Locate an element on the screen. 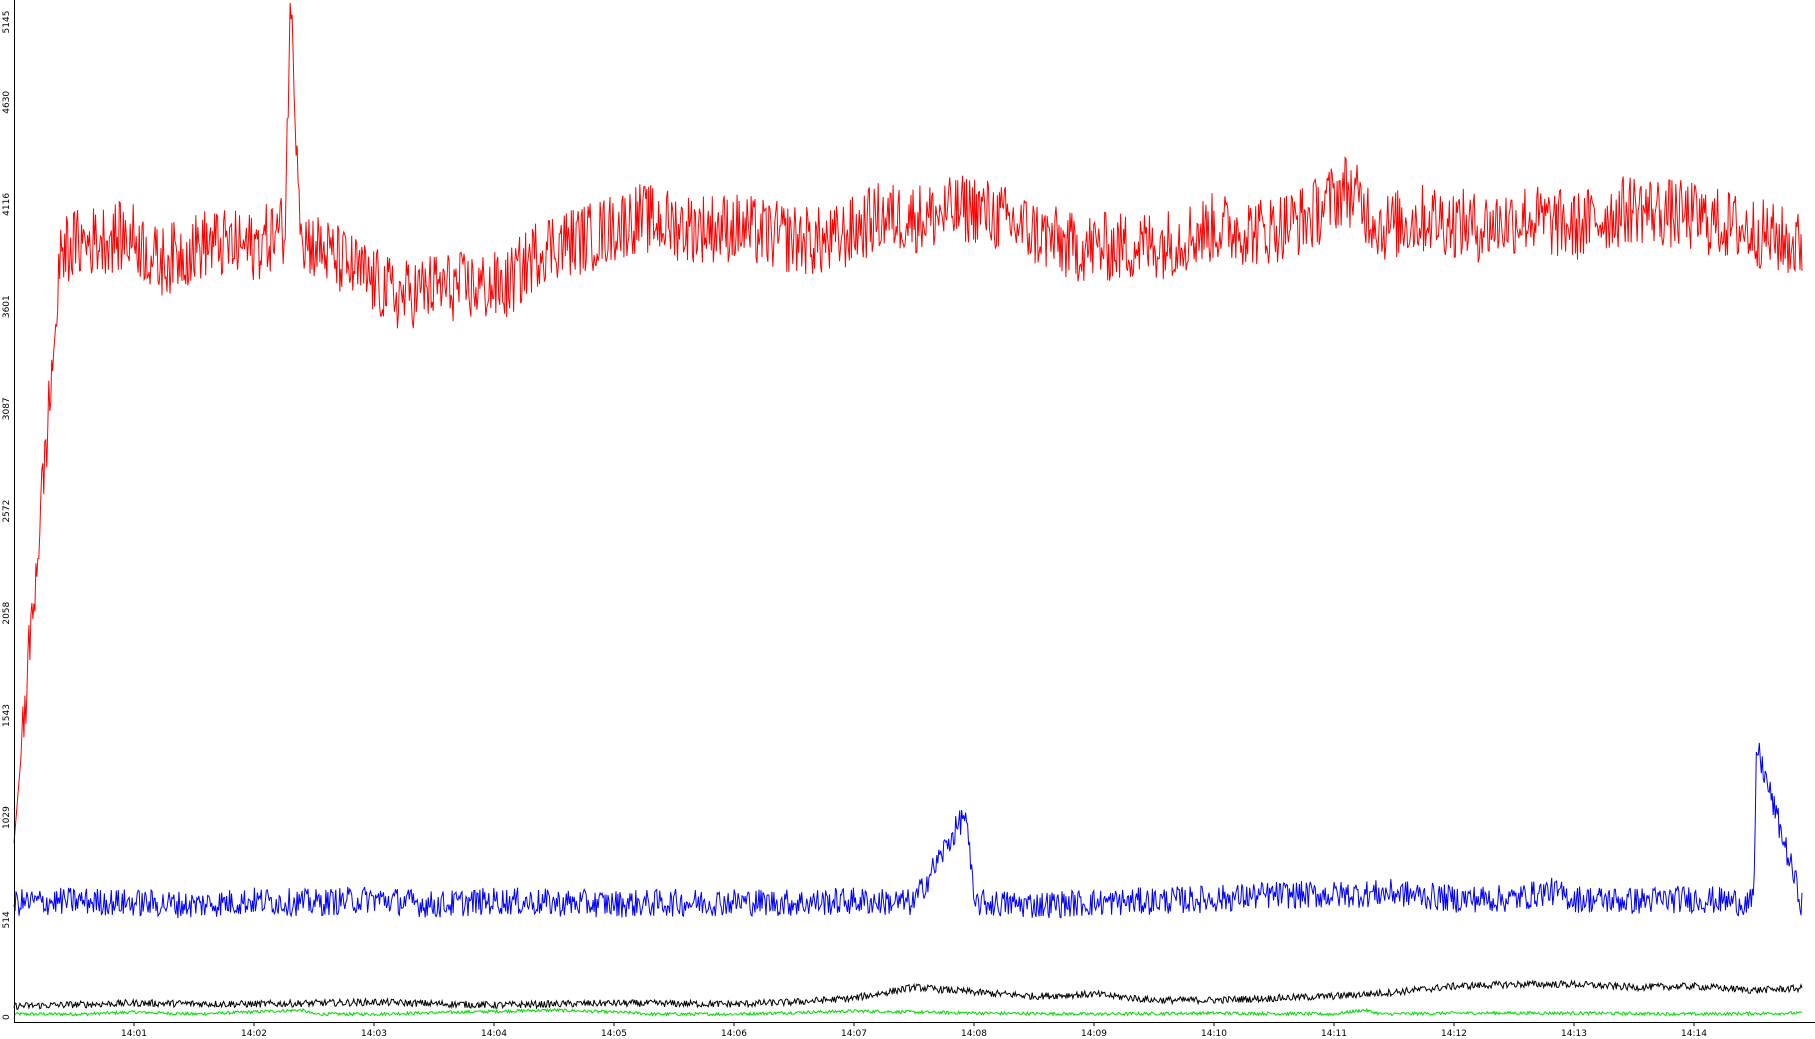 The height and width of the screenshot is (1039, 1815). y-tick-label: 1029 is located at coordinates (7, 817).